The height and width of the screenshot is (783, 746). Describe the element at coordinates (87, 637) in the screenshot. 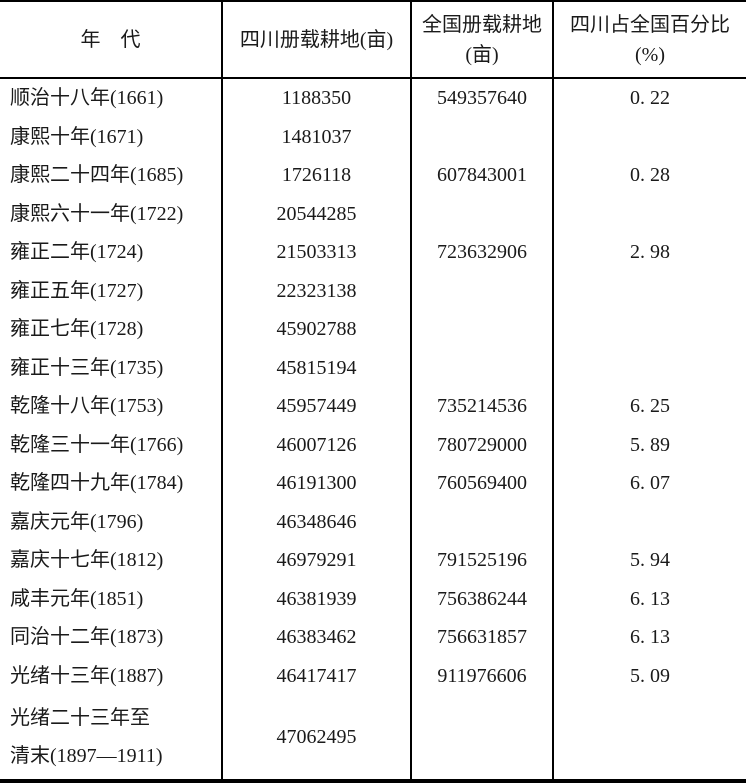

I see `era-cell: 同治十二年(1873)` at that location.